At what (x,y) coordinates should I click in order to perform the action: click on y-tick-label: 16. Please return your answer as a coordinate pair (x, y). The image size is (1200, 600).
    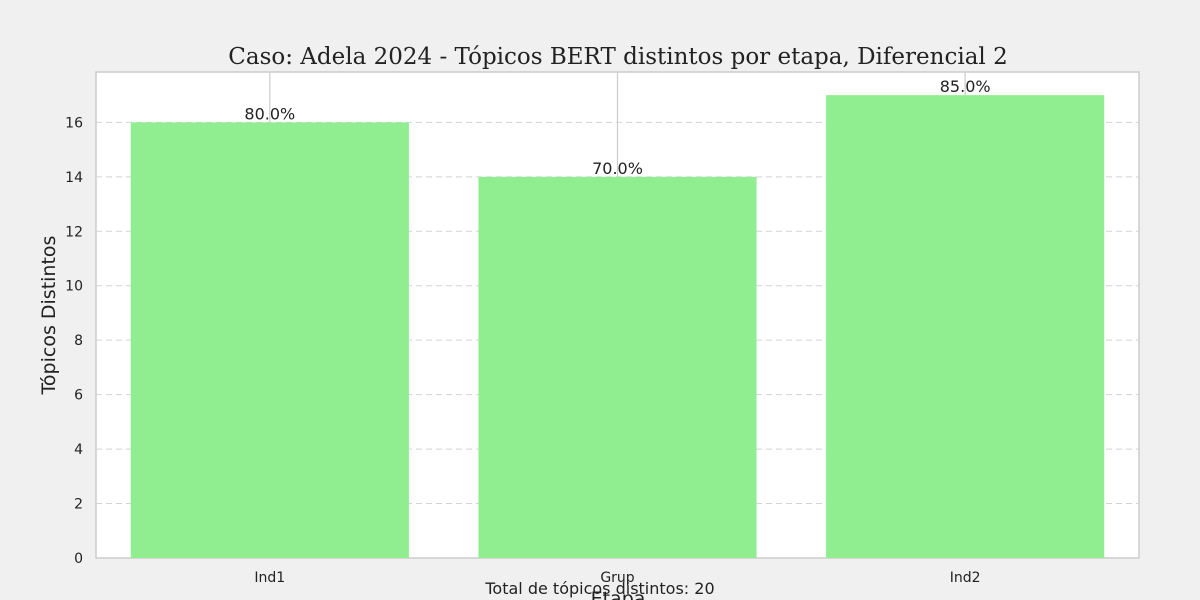
    Looking at the image, I should click on (74, 123).